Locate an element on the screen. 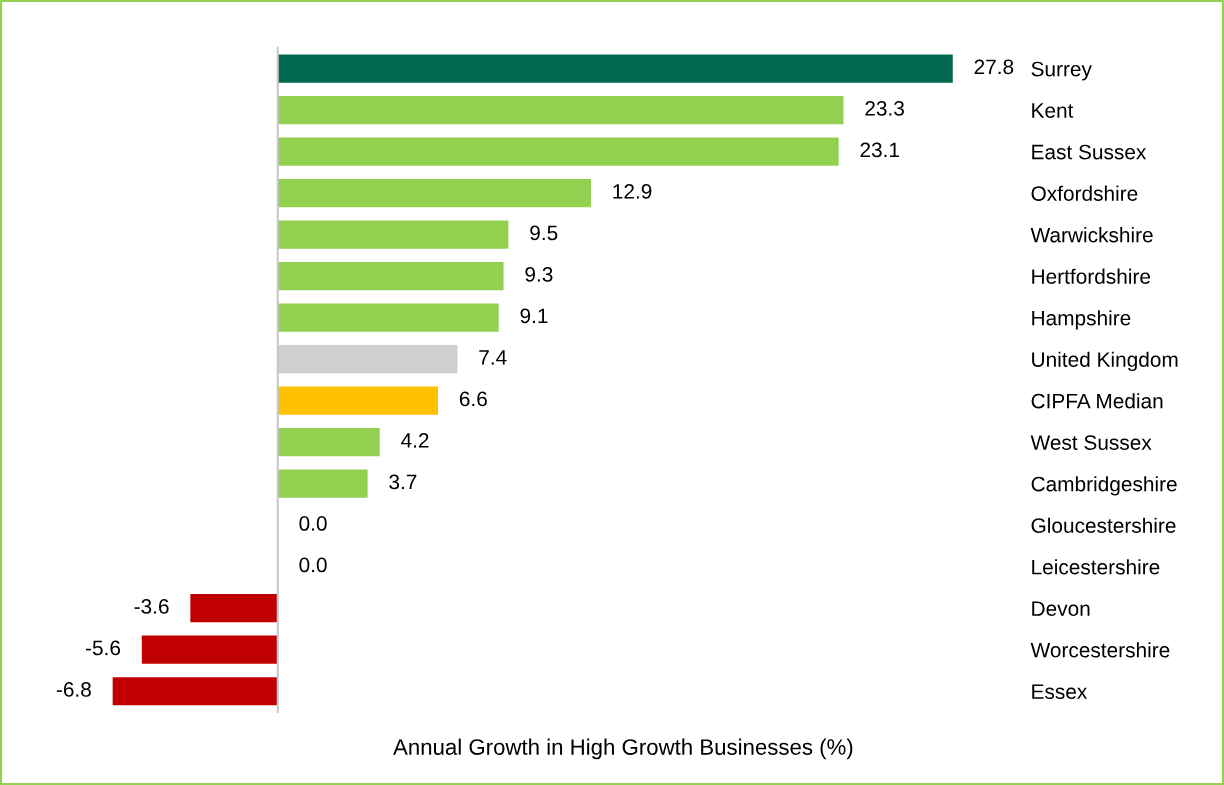 This screenshot has width=1224, height=785. y-tick-label: West Sussex is located at coordinates (1091, 442).